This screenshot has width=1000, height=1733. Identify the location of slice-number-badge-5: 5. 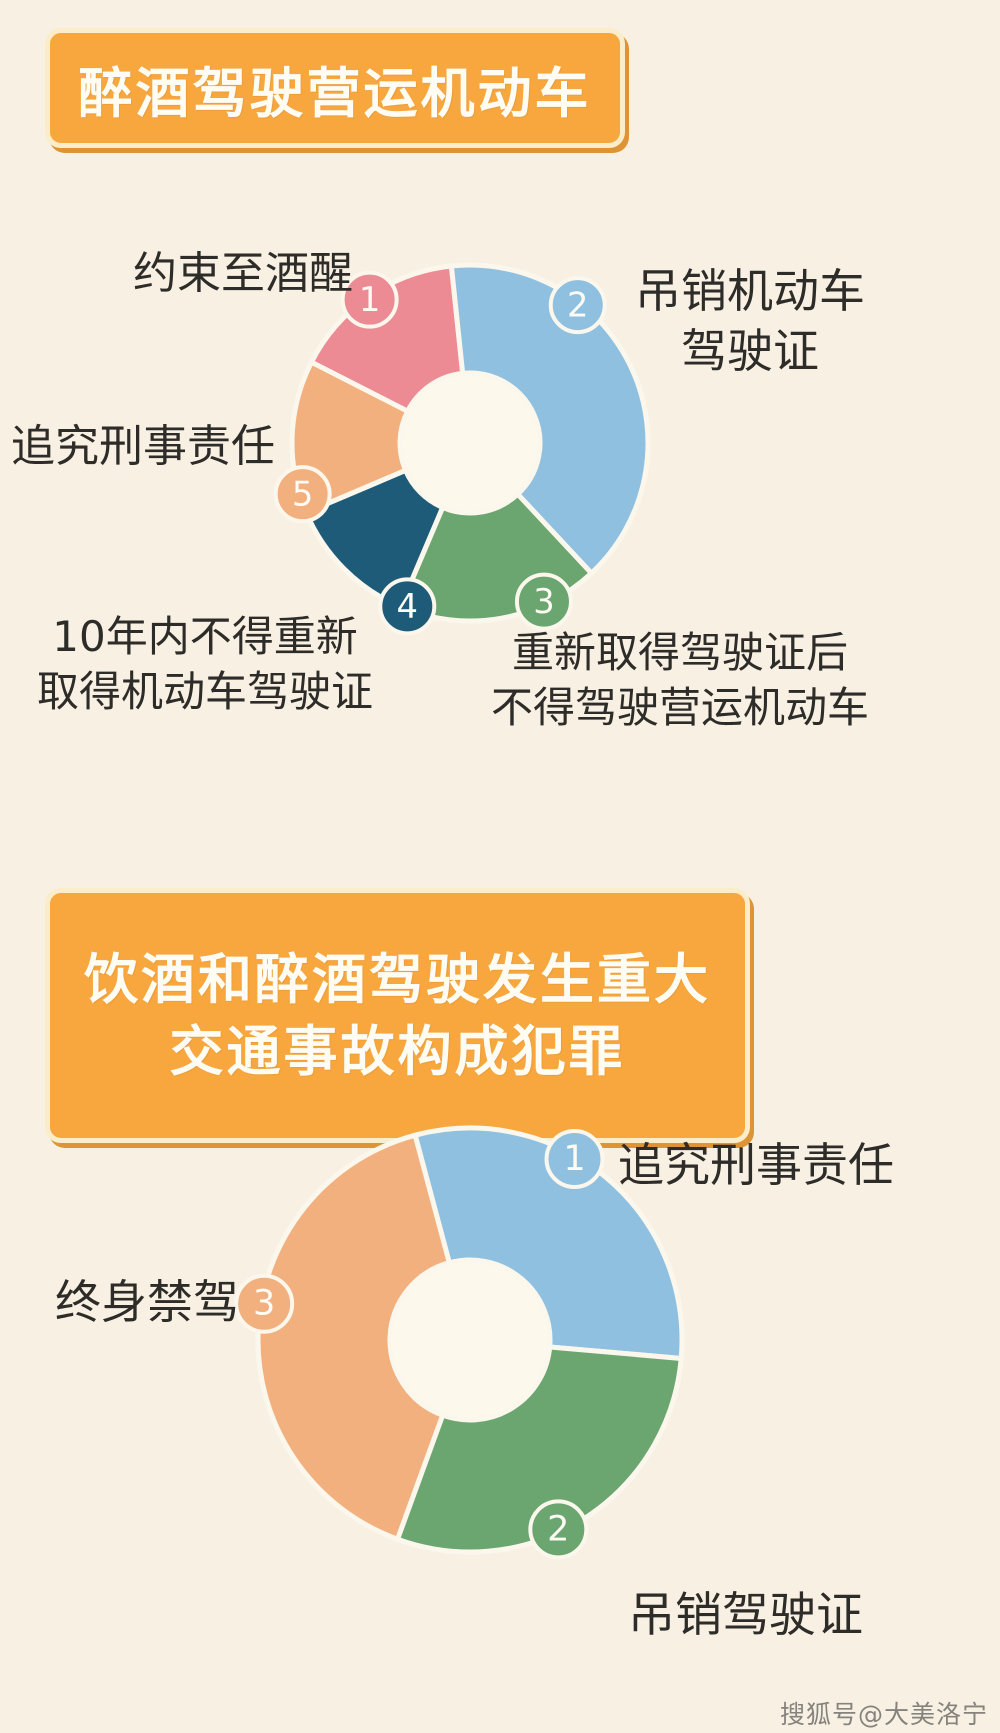
(302, 494).